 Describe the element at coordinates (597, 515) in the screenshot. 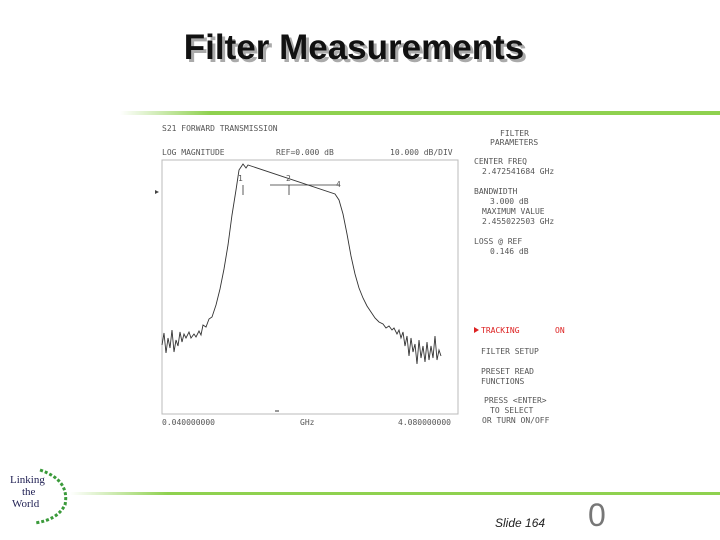

I see `page-mark: 0` at that location.